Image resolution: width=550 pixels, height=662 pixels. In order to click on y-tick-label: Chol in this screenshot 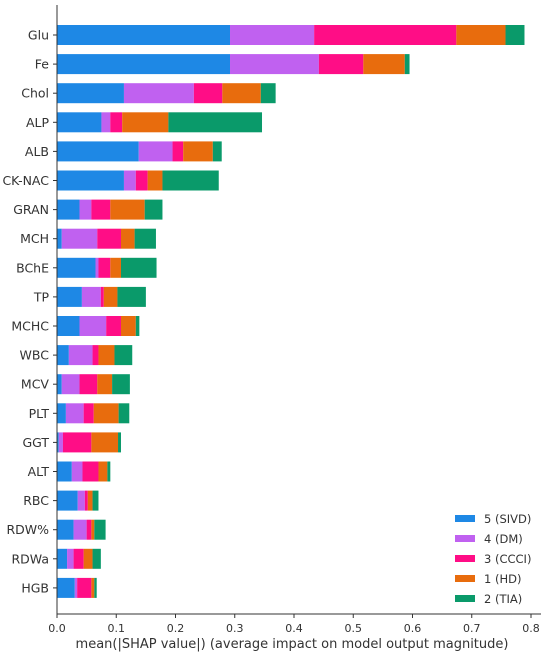, I will do `click(35, 93)`.